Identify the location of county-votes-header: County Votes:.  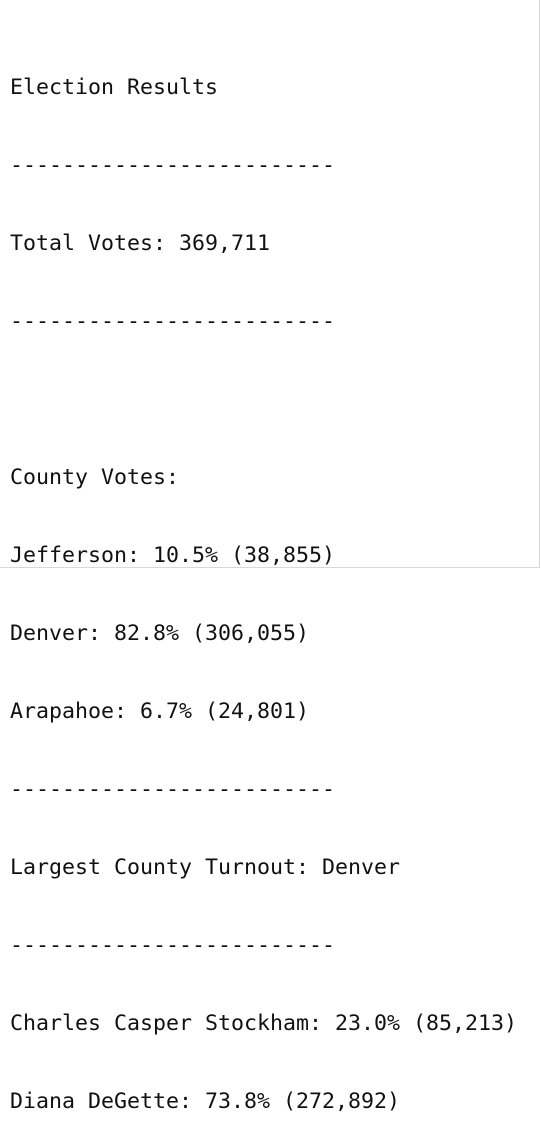
(95, 477).